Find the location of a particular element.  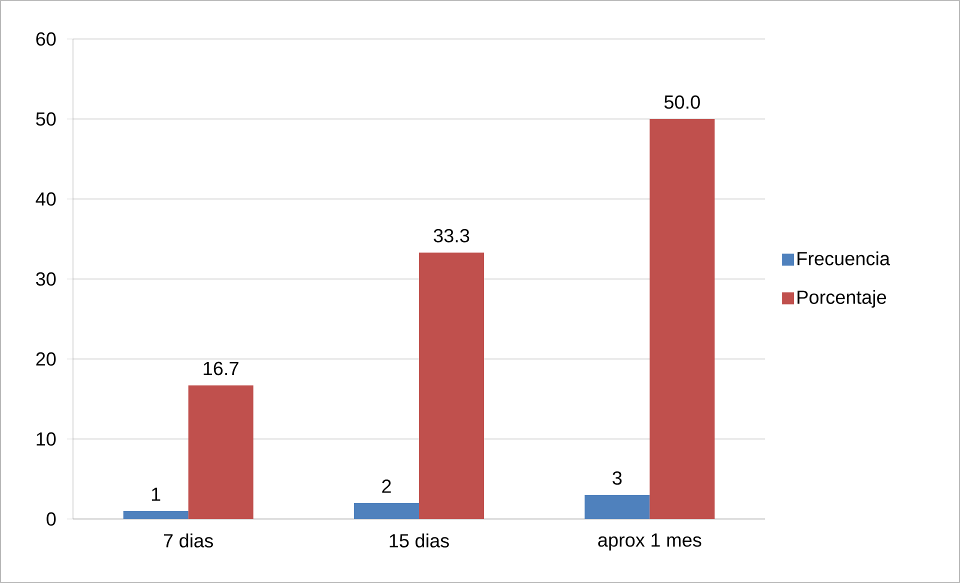

data-label: 3 is located at coordinates (617, 478).